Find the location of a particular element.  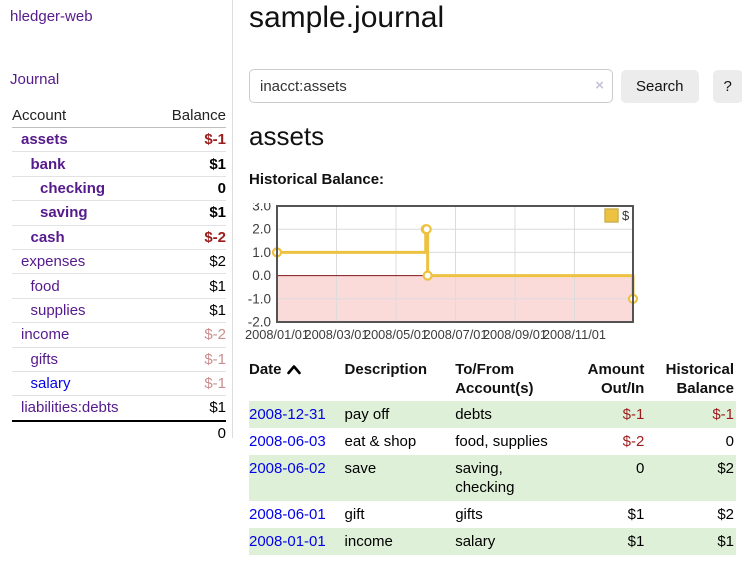

balance-column-header: Balance is located at coordinates (198, 115).